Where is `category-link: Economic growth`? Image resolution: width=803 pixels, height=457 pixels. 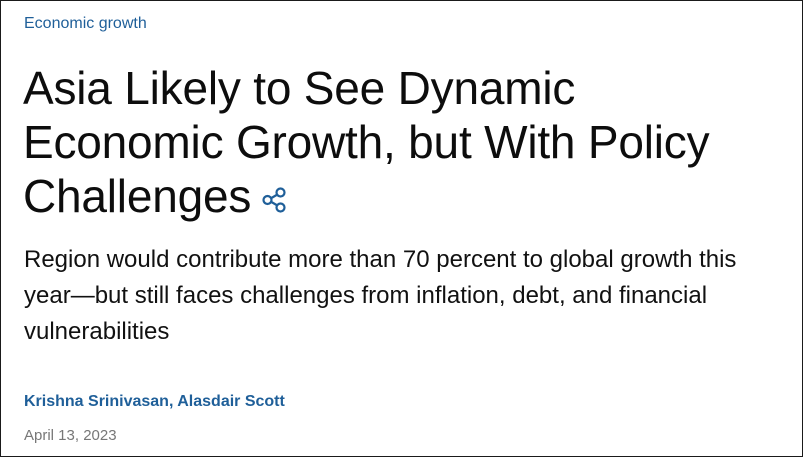
category-link: Economic growth is located at coordinates (85, 23).